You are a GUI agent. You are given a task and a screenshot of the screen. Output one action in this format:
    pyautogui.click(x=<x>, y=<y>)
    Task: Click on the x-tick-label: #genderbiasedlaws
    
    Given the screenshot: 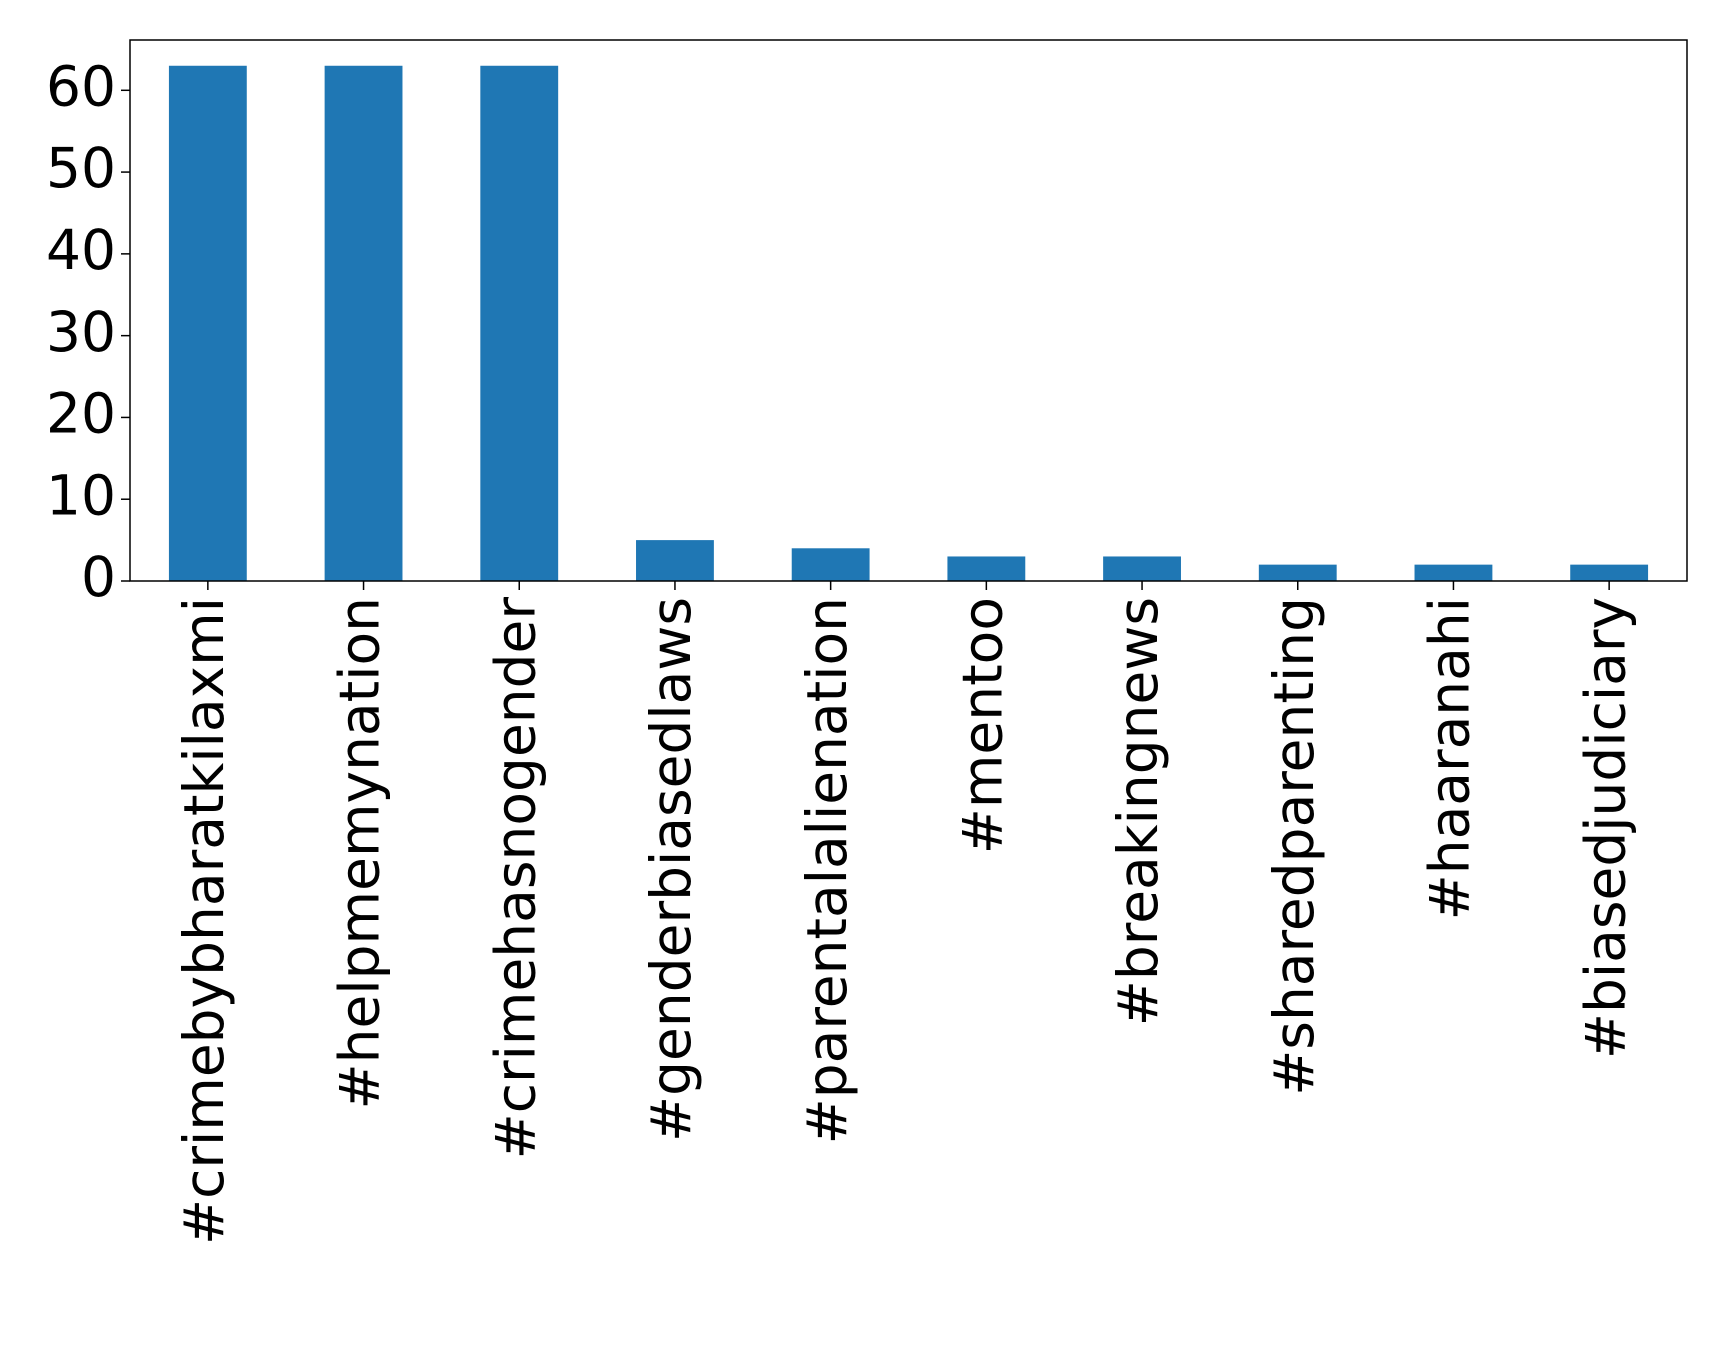 What is the action you would take?
    pyautogui.click(x=671, y=869)
    